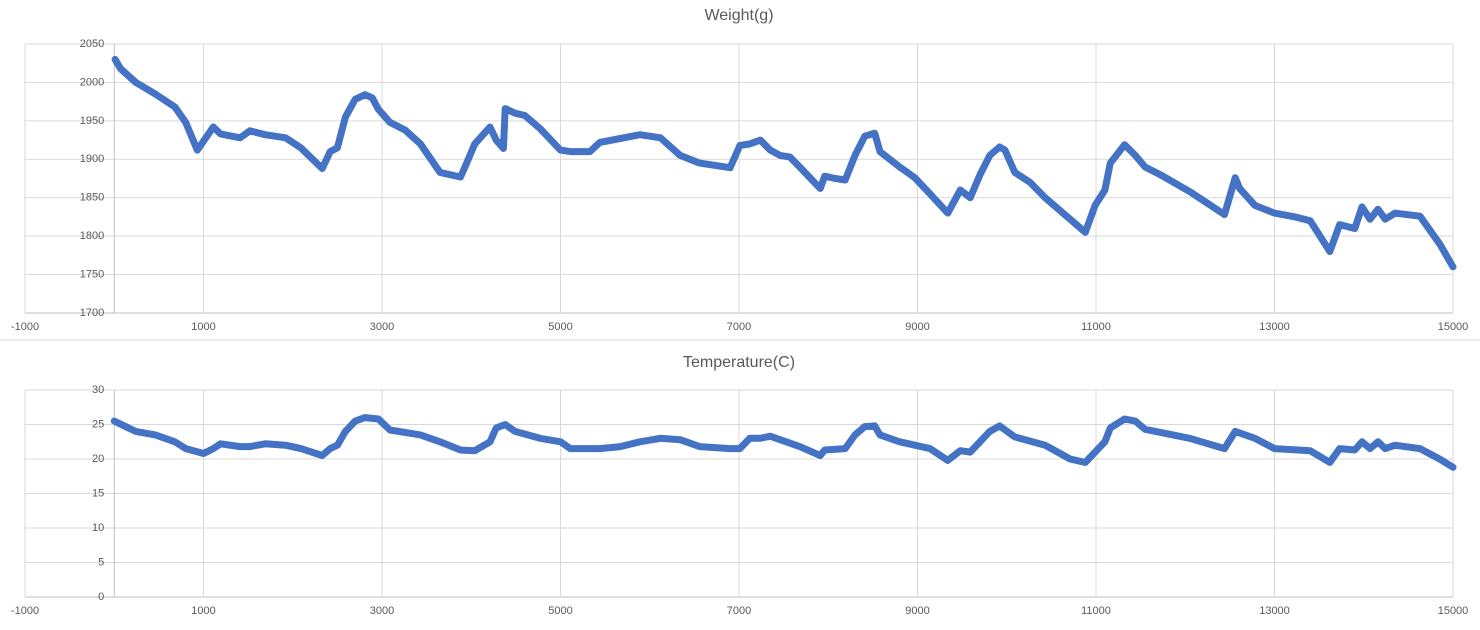 The width and height of the screenshot is (1480, 630). What do you see at coordinates (92, 236) in the screenshot?
I see `y-tick-label: 1800` at bounding box center [92, 236].